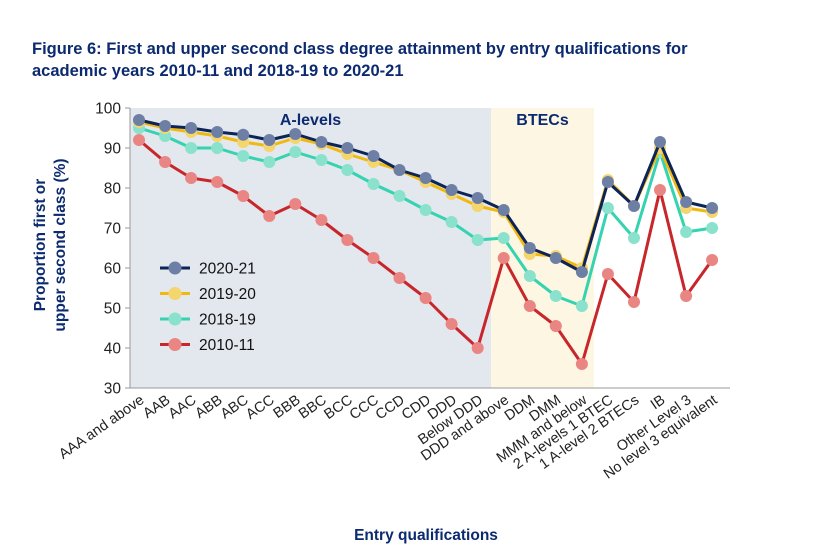 The width and height of the screenshot is (813, 551). I want to click on legend-label-2018-19: 2018-19, so click(227, 320).